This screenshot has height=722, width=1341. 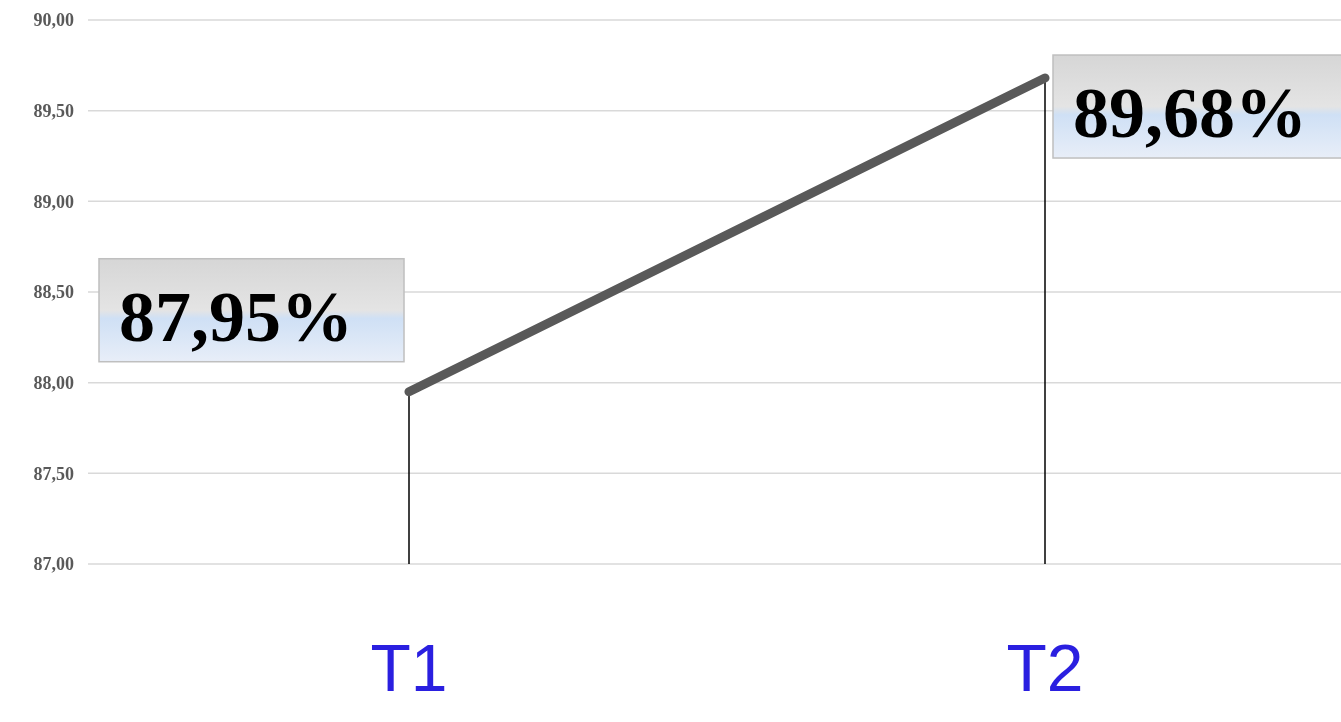 What do you see at coordinates (53, 473) in the screenshot?
I see `y-tick-label: 87,50` at bounding box center [53, 473].